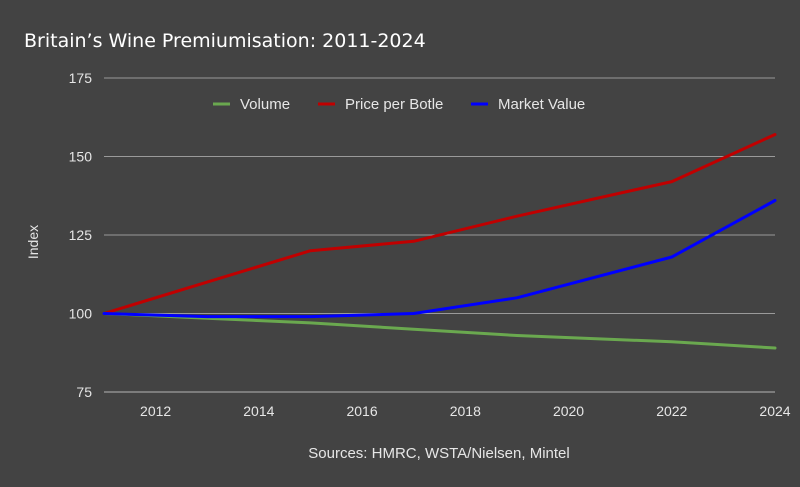 This screenshot has width=800, height=487. Describe the element at coordinates (394, 104) in the screenshot. I see `legend-label: Price per Botle` at that location.